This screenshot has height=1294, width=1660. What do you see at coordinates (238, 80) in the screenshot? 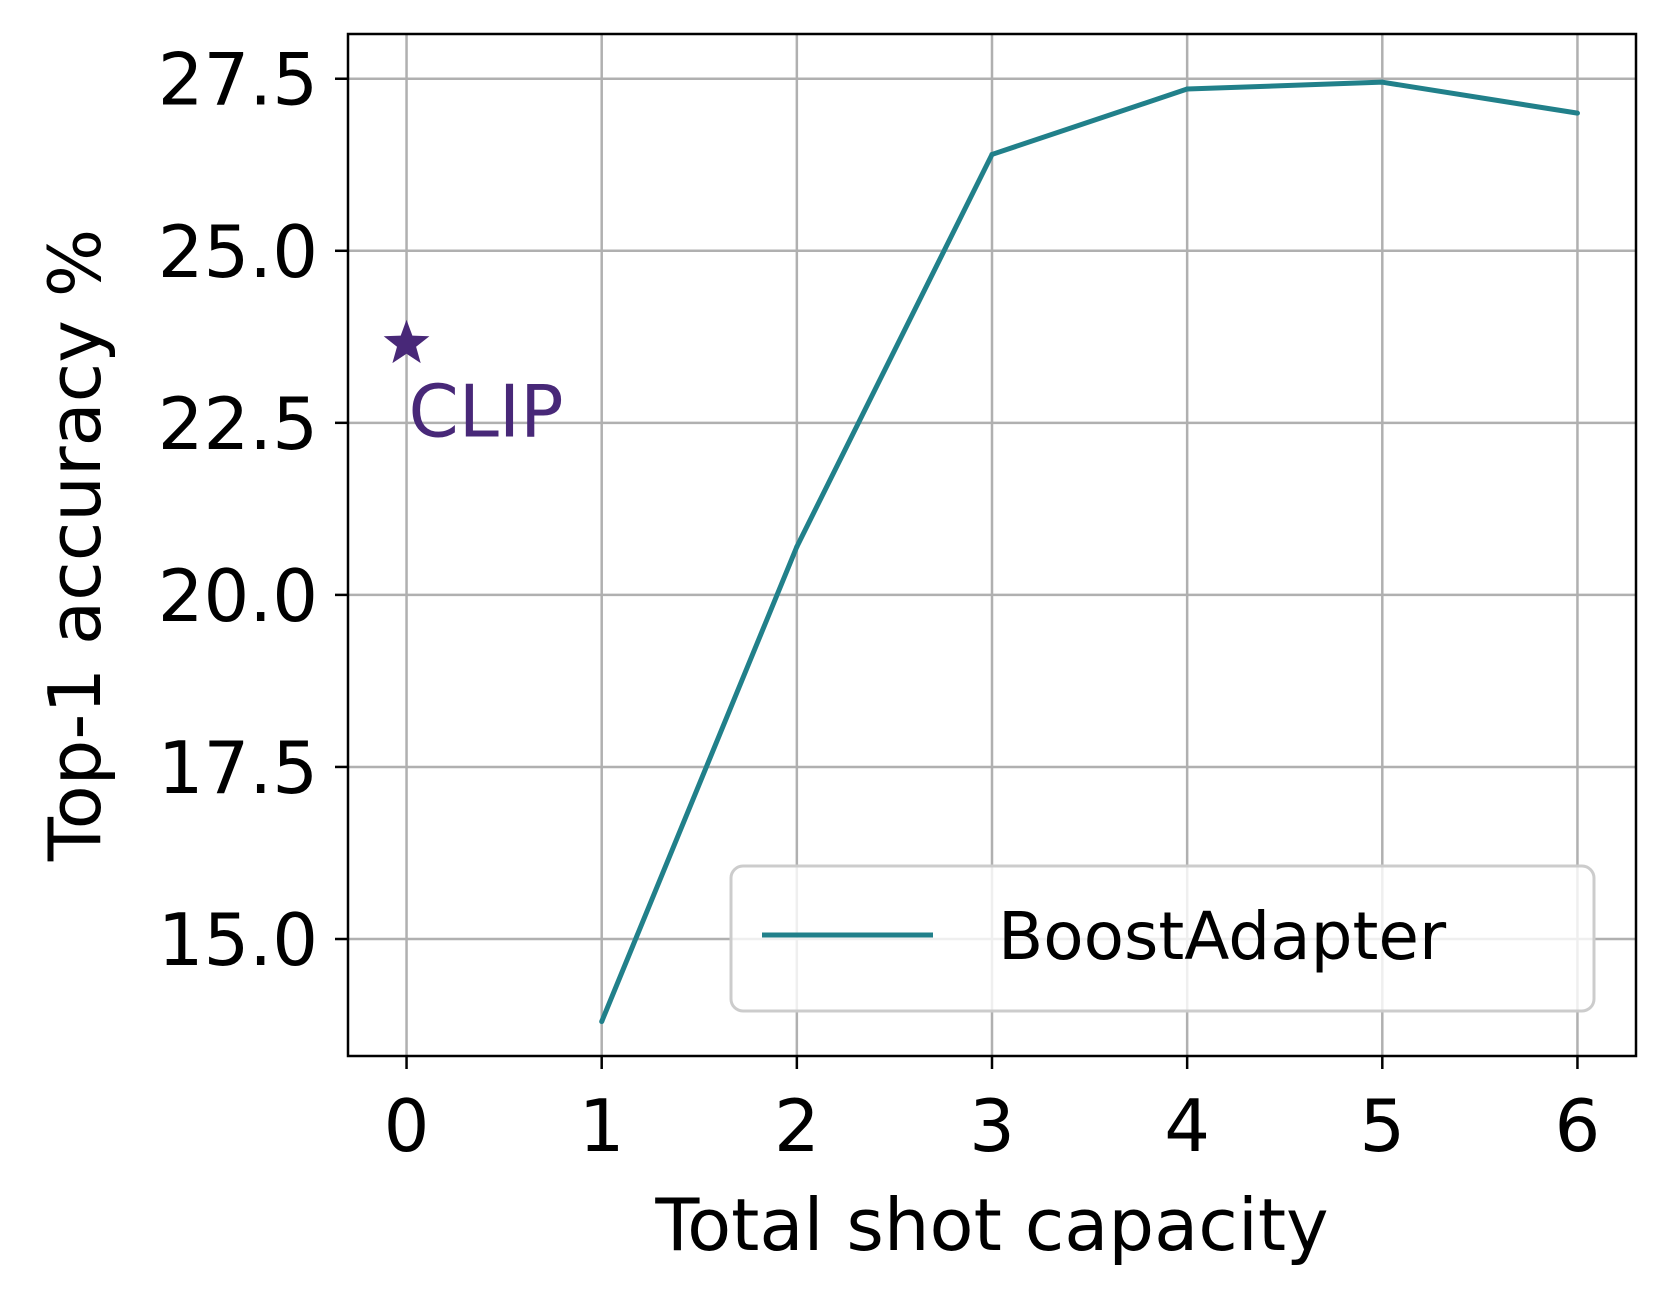
I see `y-tick-label: 27.5` at bounding box center [238, 80].